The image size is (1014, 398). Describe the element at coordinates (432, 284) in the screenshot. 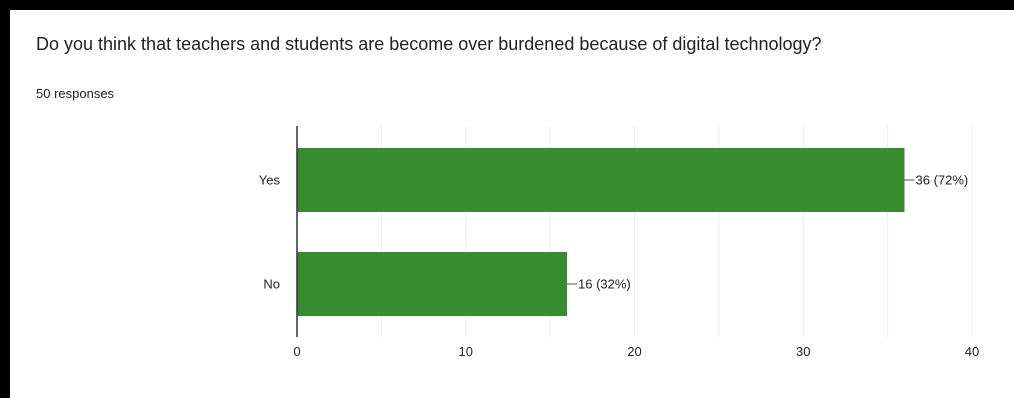

I see `bar-no` at that location.